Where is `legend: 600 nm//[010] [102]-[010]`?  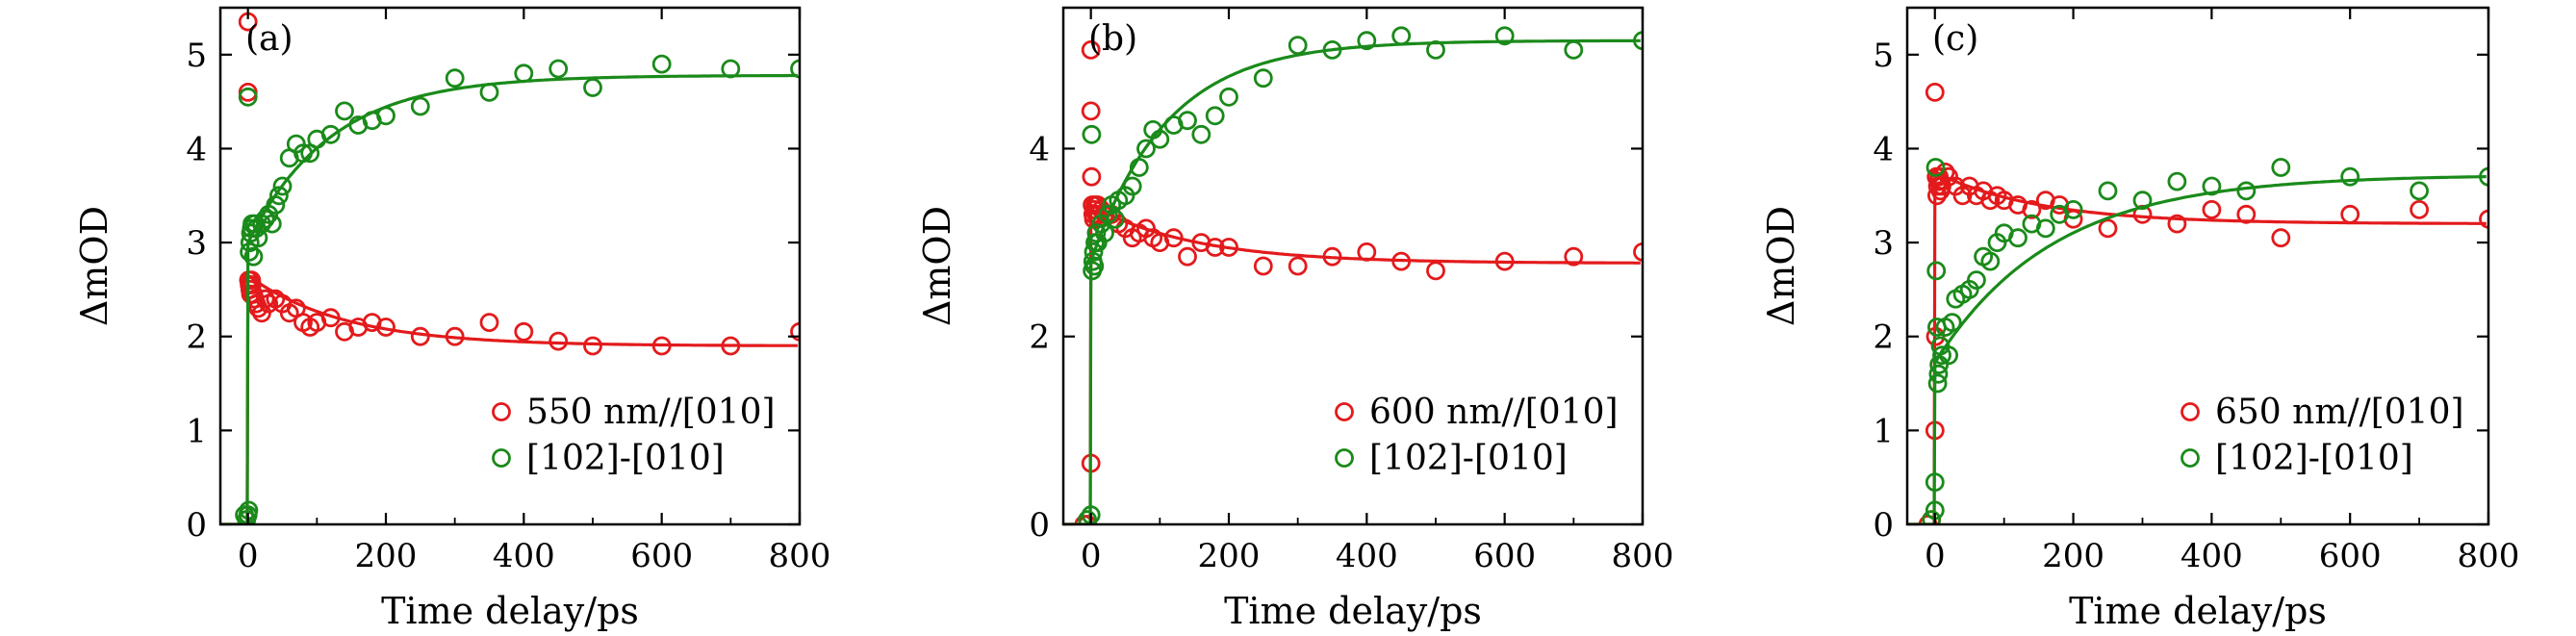 legend: 600 nm//[010] [102]-[010] is located at coordinates (1477, 435).